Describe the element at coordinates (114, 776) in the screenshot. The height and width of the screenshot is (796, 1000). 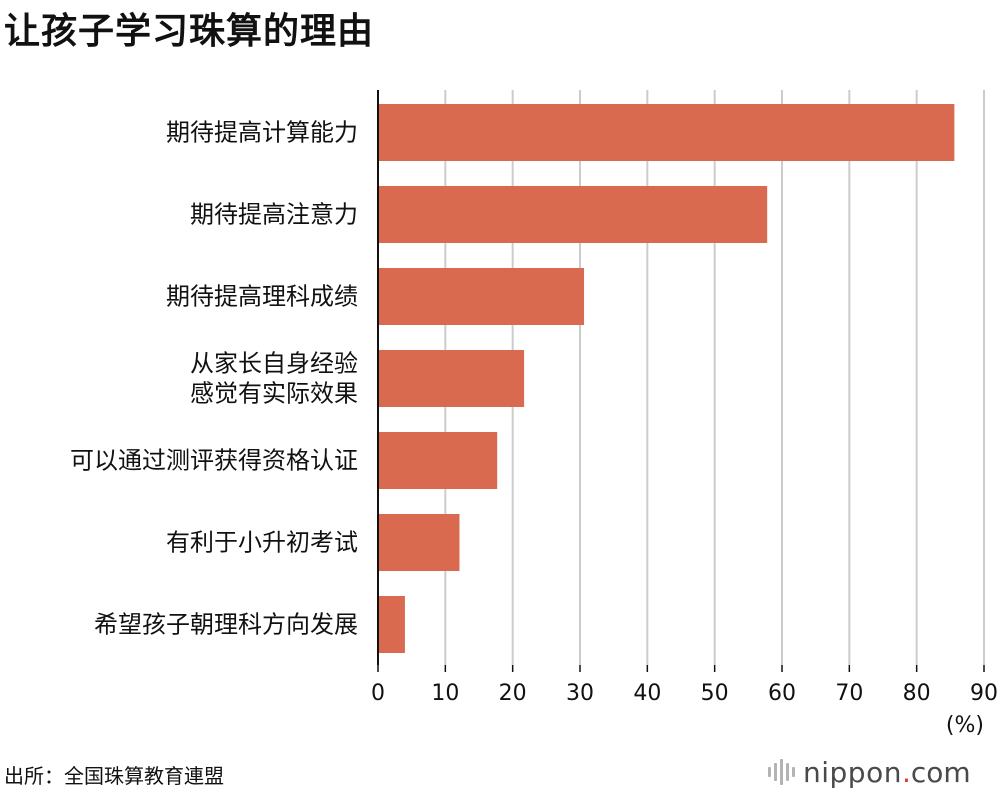
I see `source-note: 出所：全国珠算教育連盟` at that location.